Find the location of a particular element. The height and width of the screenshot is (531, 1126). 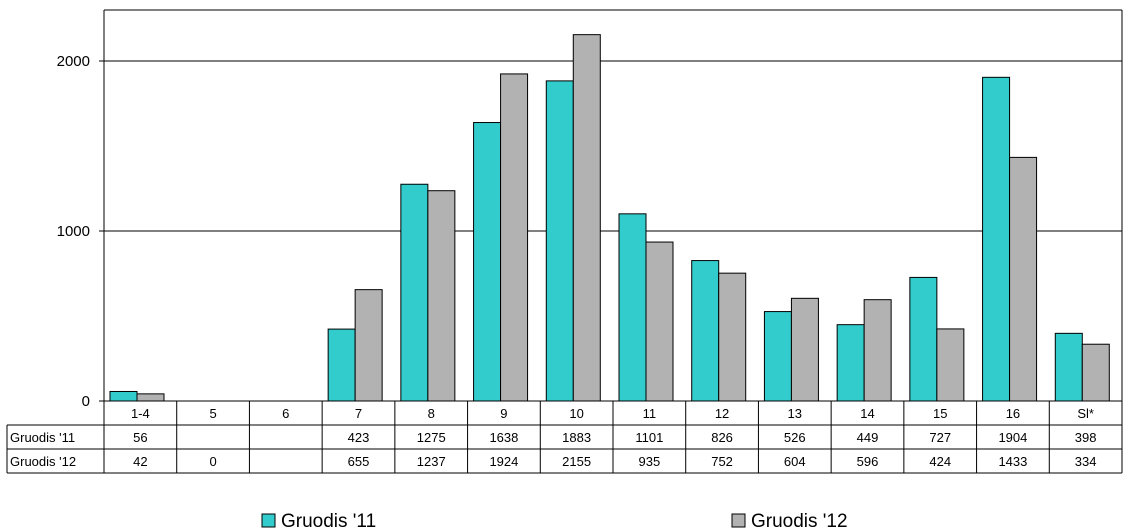

data-label: 526 is located at coordinates (795, 437).